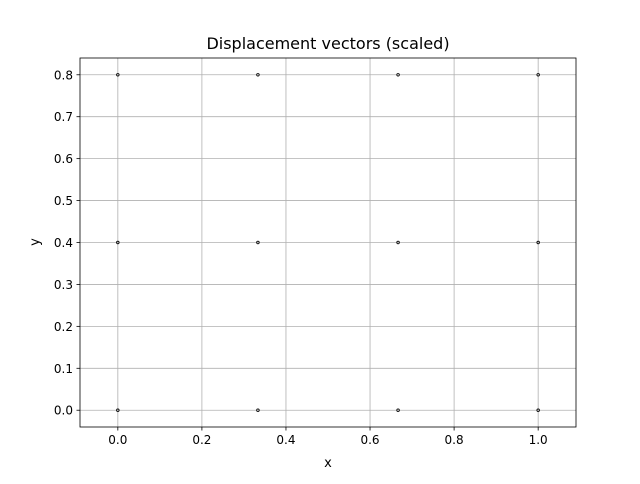  Describe the element at coordinates (63, 201) in the screenshot. I see `y-tick-label: 0.5` at that location.